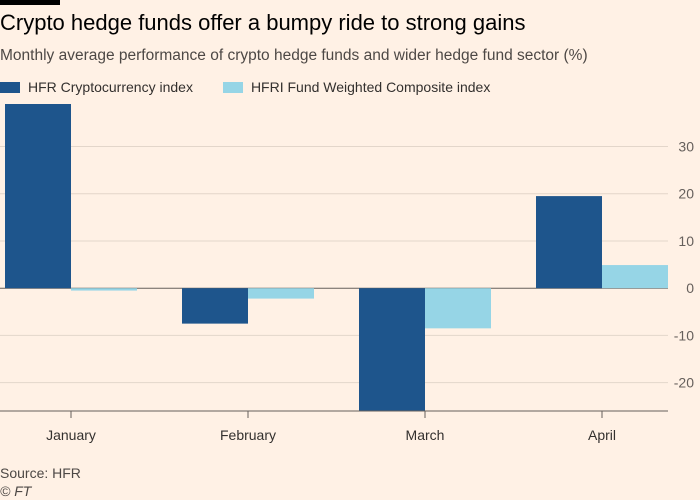  What do you see at coordinates (30, 2) in the screenshot?
I see `brand-bar` at bounding box center [30, 2].